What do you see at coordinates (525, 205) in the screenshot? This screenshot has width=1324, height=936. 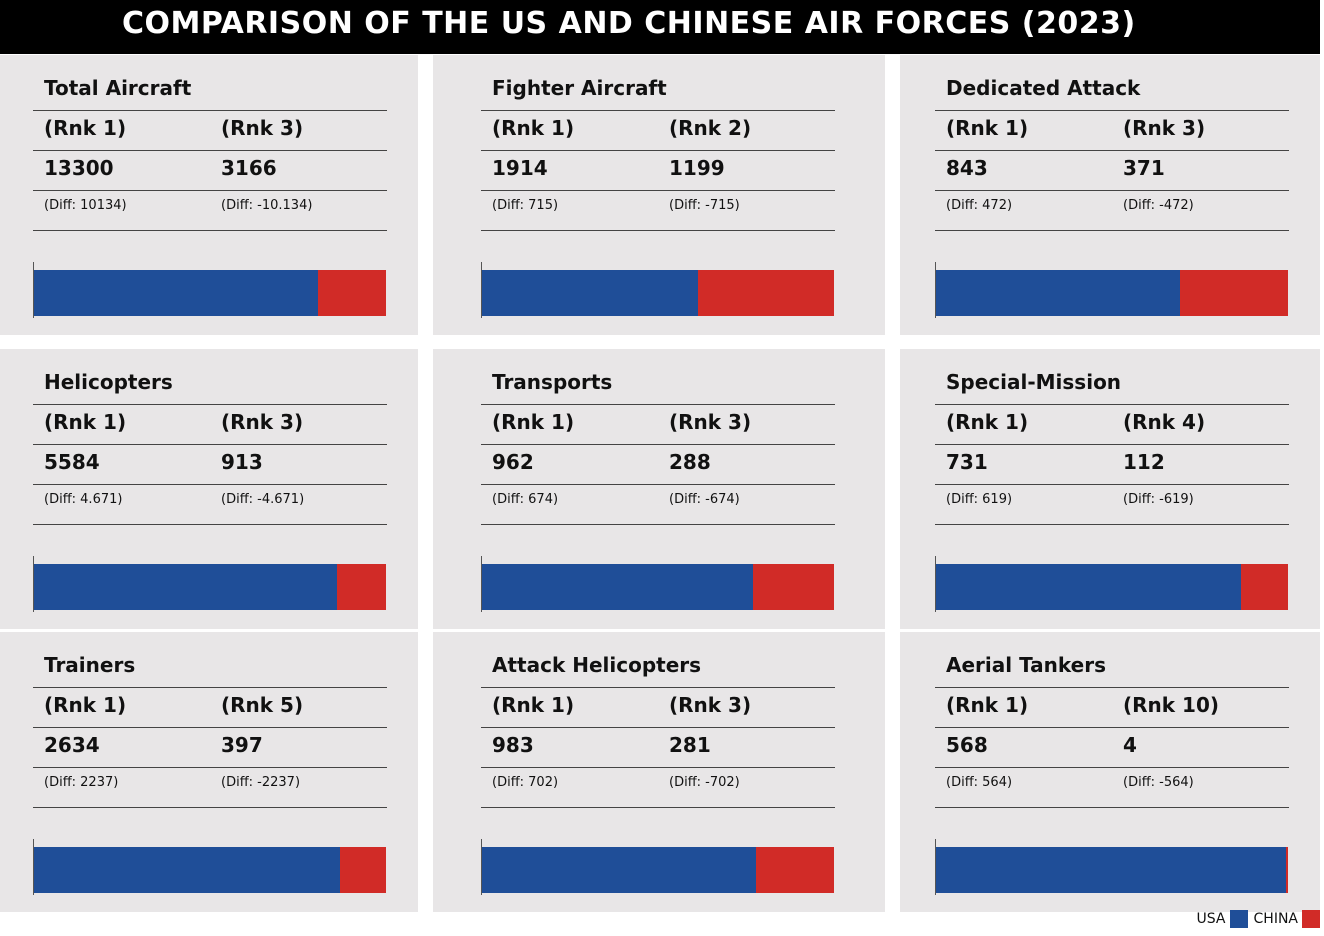 I see `usa-diff: (Diff: 715)` at bounding box center [525, 205].